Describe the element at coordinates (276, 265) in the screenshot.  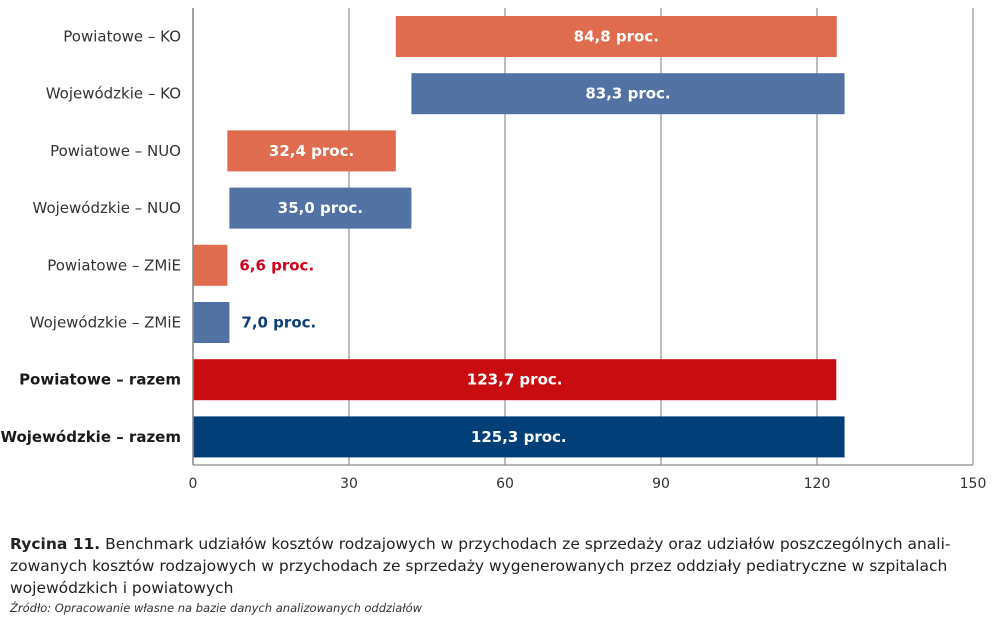
I see `bar-data-label: 6,6 proc.` at that location.